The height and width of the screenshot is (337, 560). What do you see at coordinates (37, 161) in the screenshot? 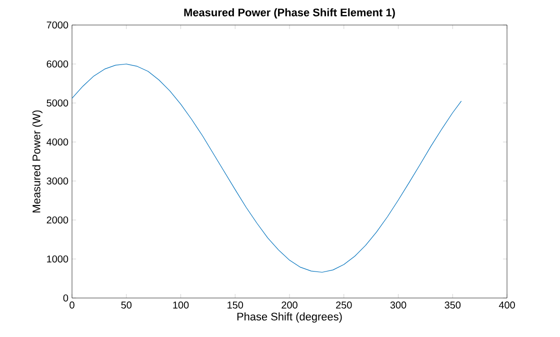
I see `y-axis-title: Measured Power (W)` at bounding box center [37, 161].